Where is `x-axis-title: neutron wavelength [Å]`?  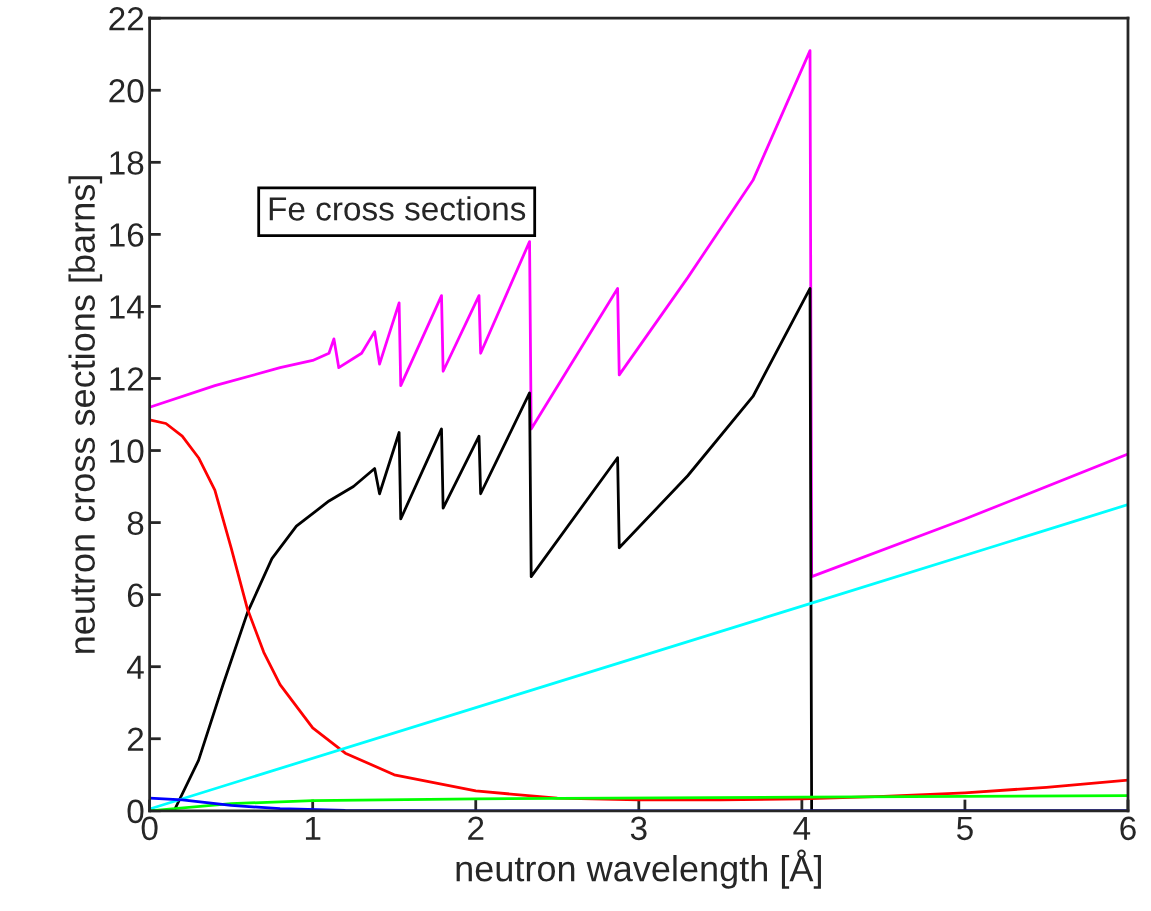
x-axis-title: neutron wavelength [Å] is located at coordinates (638, 869).